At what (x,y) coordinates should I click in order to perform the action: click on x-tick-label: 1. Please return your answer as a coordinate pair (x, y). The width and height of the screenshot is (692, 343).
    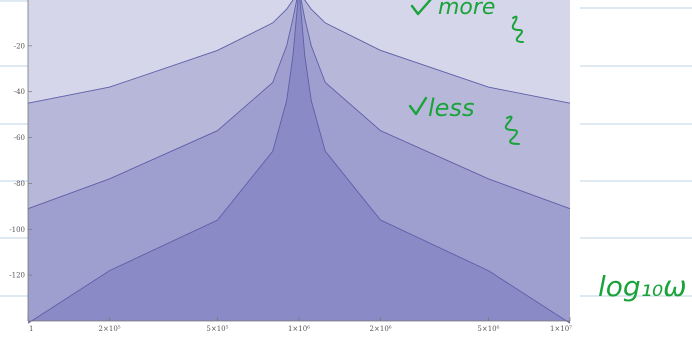
    Looking at the image, I should click on (31, 329).